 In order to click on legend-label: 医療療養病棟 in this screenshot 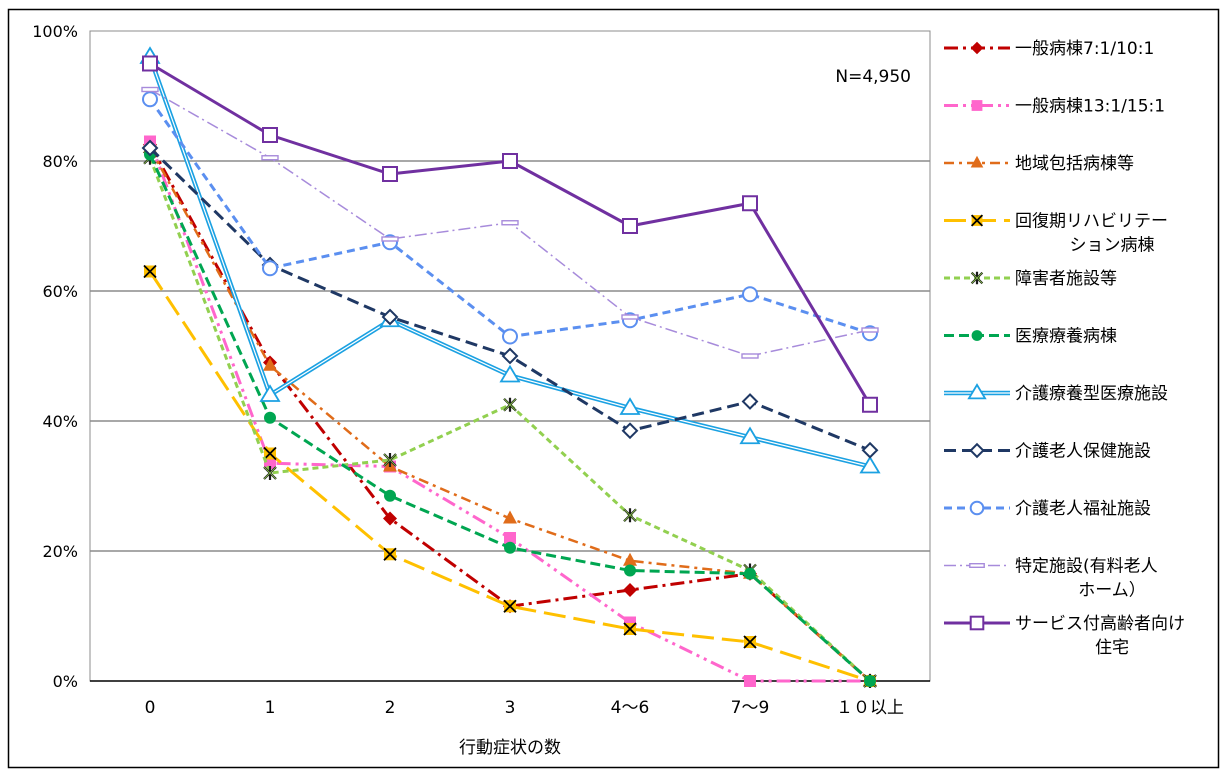, I will do `click(1066, 337)`.